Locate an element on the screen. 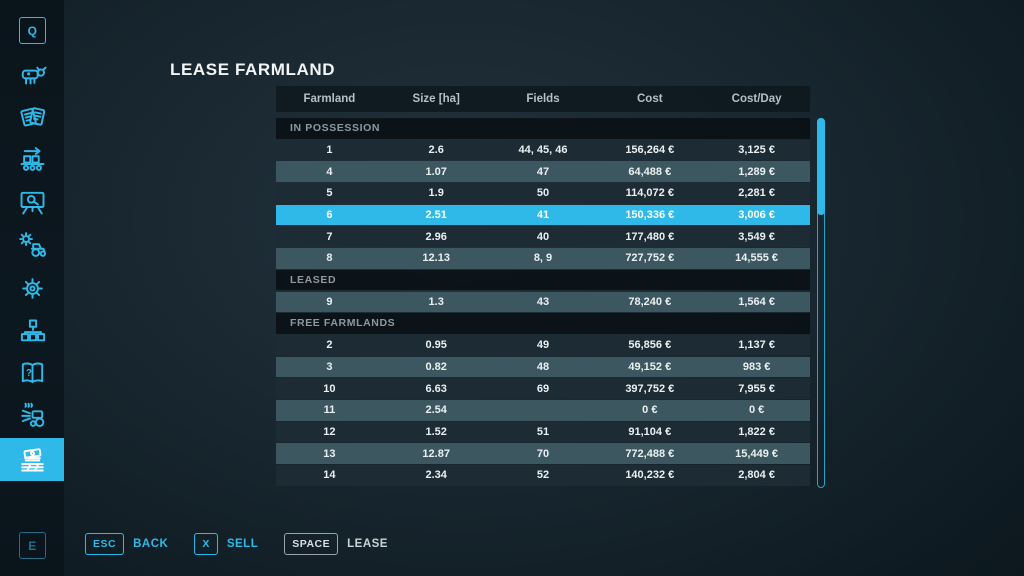 The image size is (1024, 576). cell-size: 2.51 is located at coordinates (436, 215).